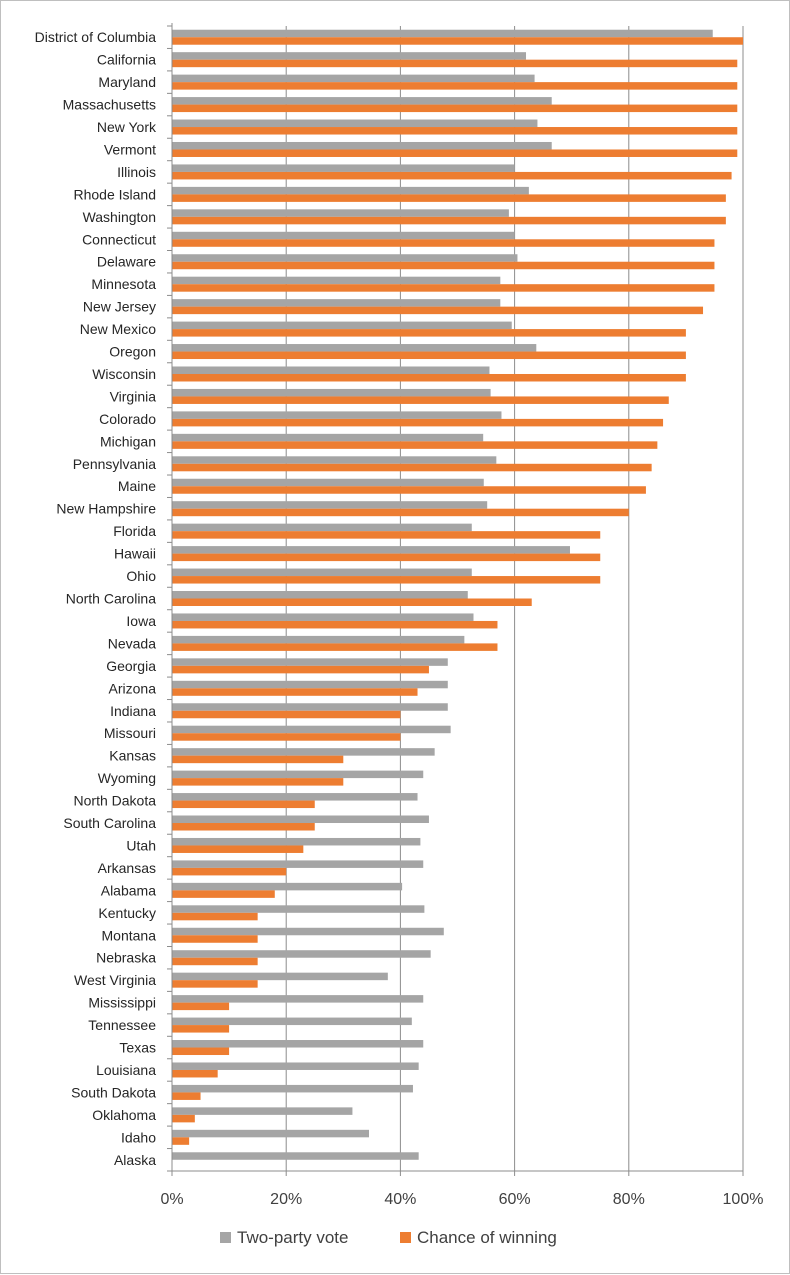  What do you see at coordinates (292, 1088) in the screenshot?
I see `bar-two-party-vote-south-dakota` at bounding box center [292, 1088].